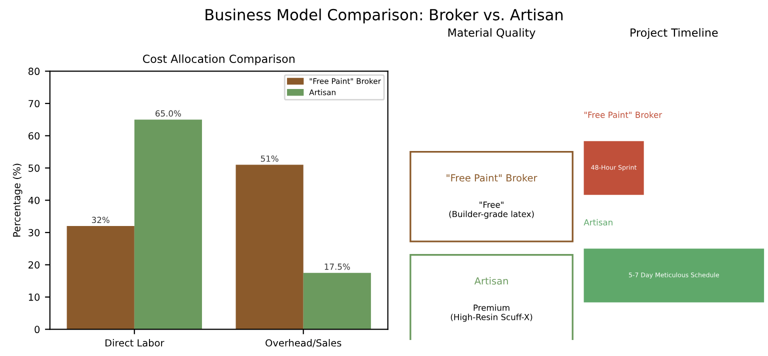 This screenshot has width=768, height=356. What do you see at coordinates (37, 330) in the screenshot?
I see `y-tick-label: 0` at bounding box center [37, 330].